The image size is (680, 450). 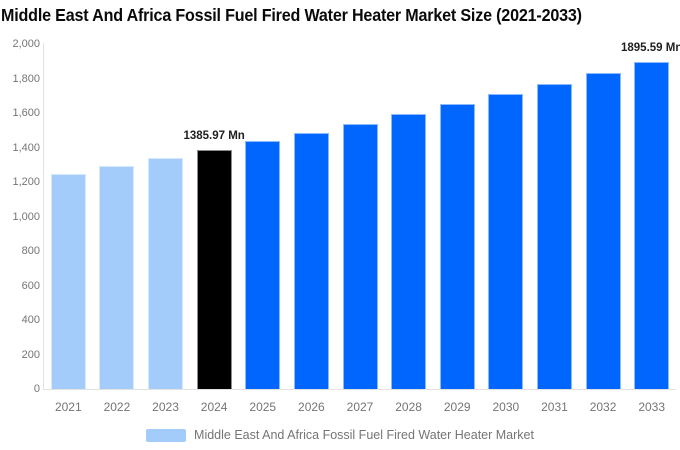 I want to click on y-axis-label: 1,000, so click(x=26, y=216).